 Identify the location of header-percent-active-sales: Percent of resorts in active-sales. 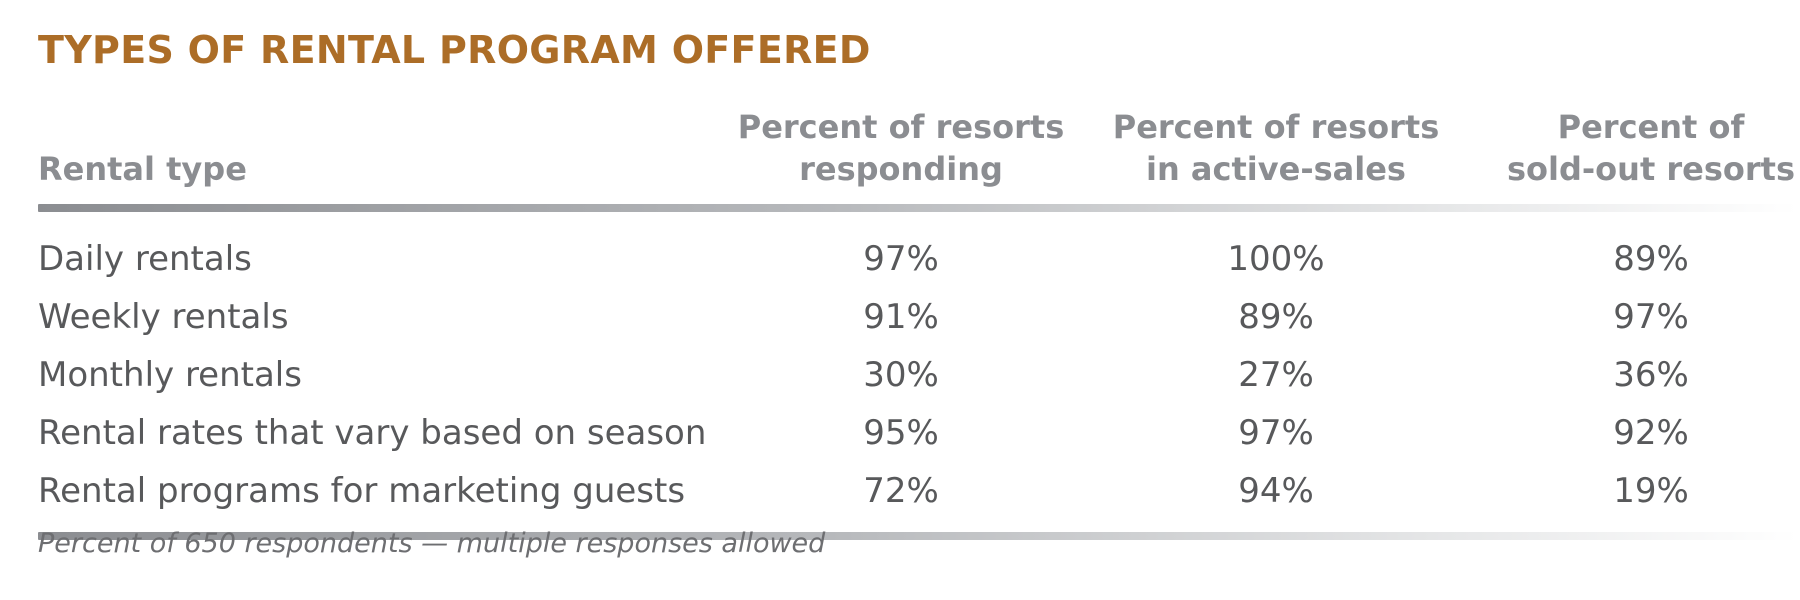
(1276, 148).